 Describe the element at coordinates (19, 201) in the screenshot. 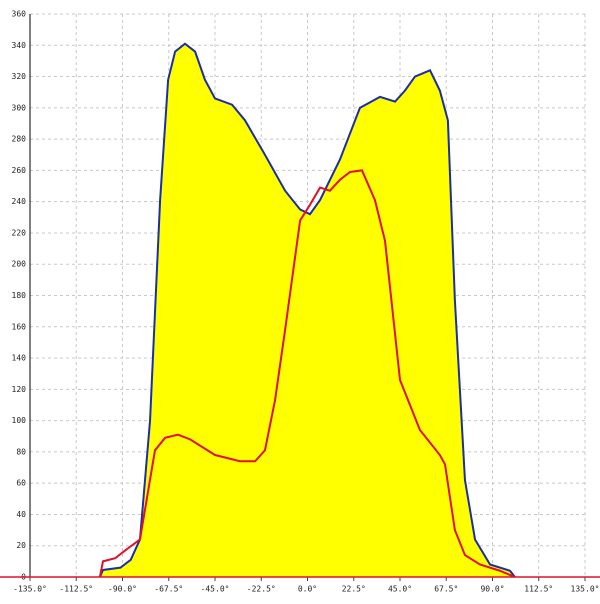

I see `y-tick-label: 240` at that location.